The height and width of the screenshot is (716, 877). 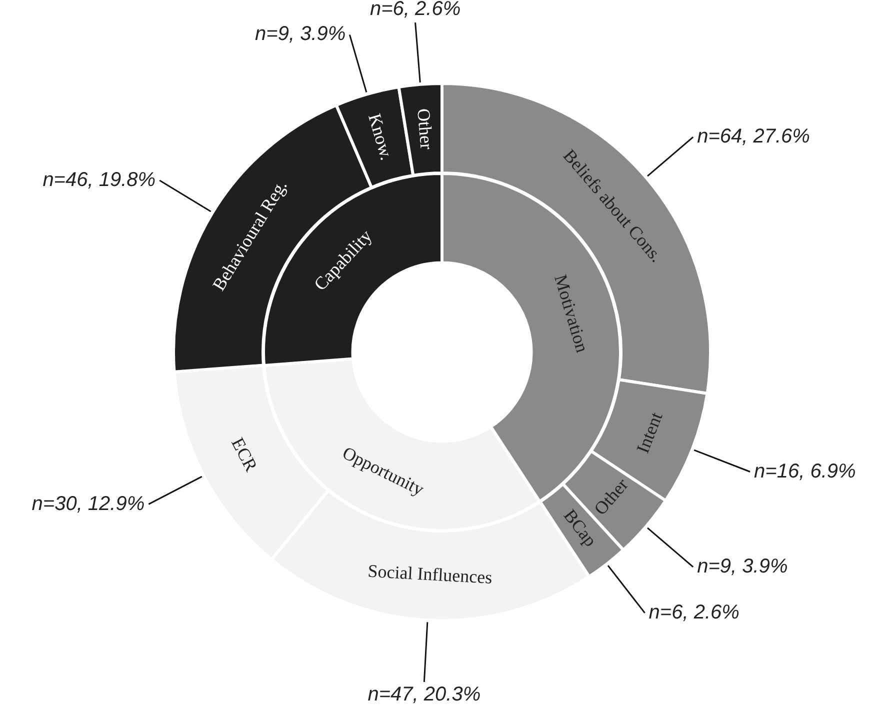 What do you see at coordinates (649, 432) in the screenshot?
I see `slice-label: Intent` at bounding box center [649, 432].